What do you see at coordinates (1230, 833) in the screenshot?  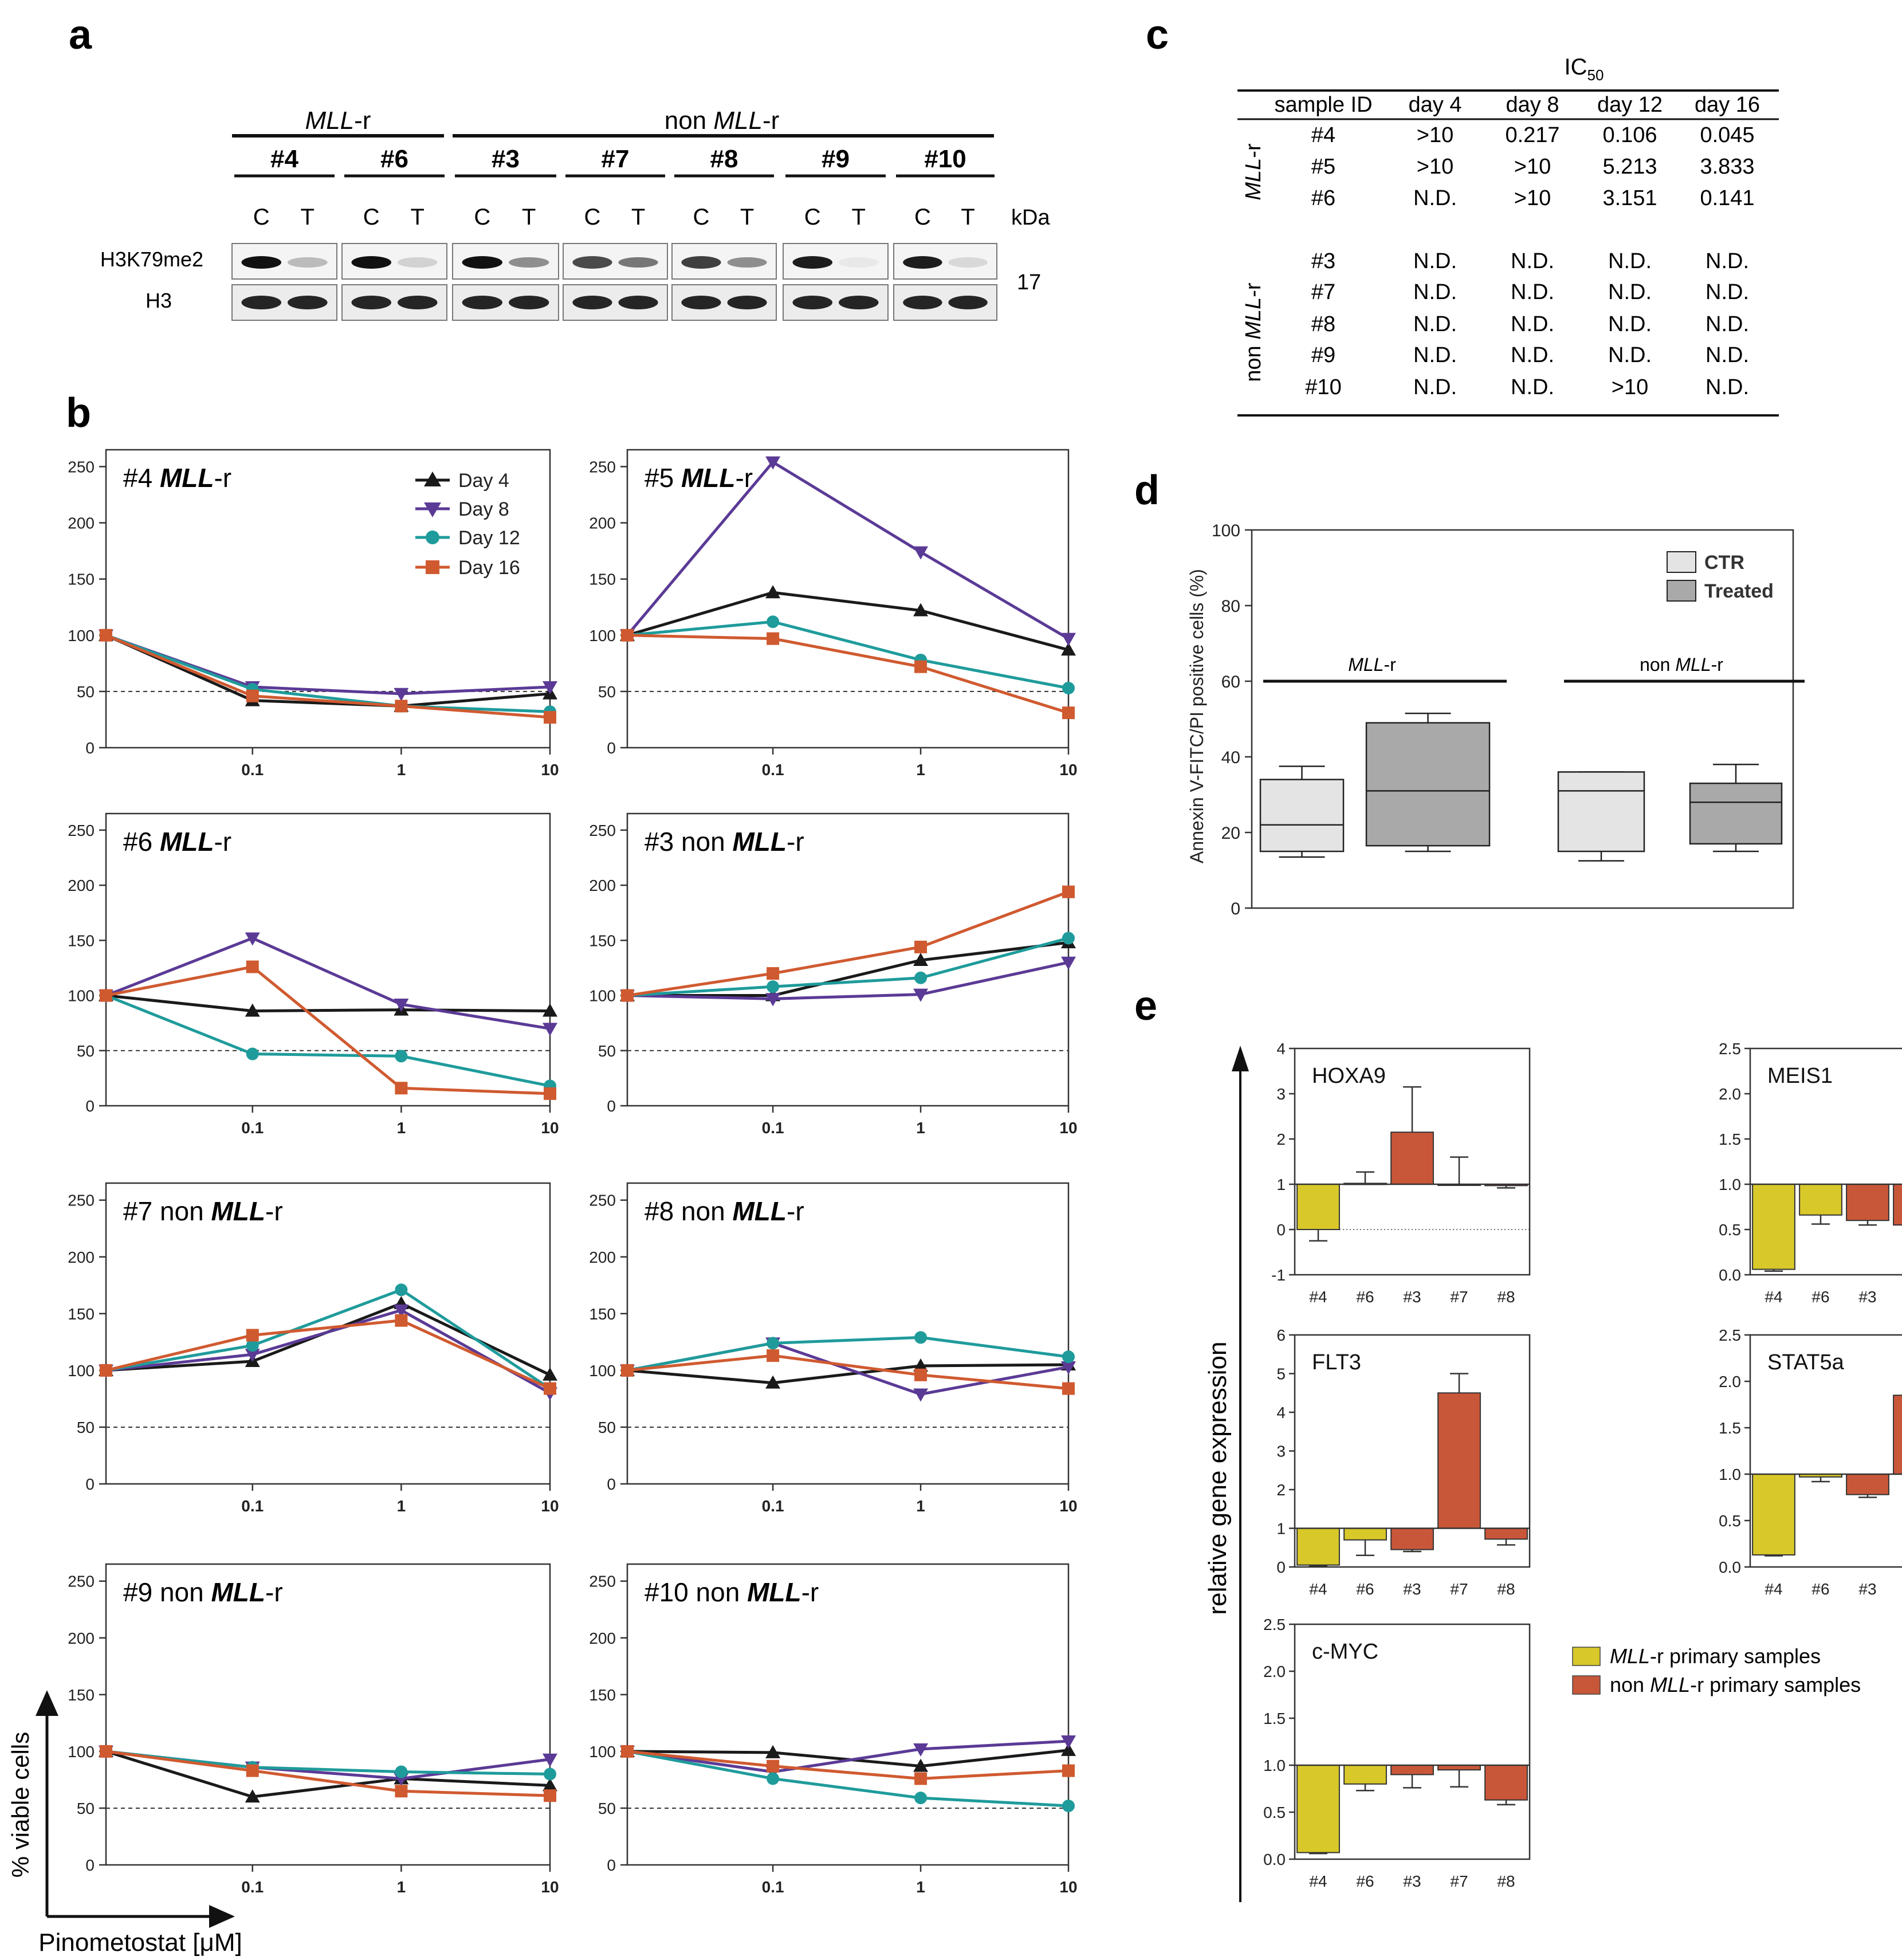 I see `y-tick-label: 20` at bounding box center [1230, 833].